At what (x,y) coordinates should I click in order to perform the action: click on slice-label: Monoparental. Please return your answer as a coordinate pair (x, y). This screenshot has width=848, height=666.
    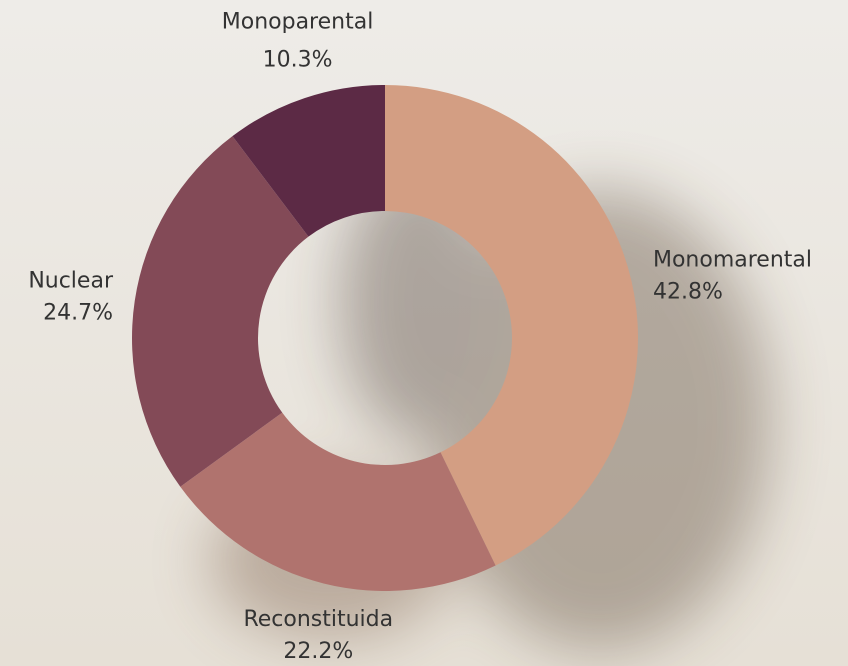
    Looking at the image, I should click on (298, 21).